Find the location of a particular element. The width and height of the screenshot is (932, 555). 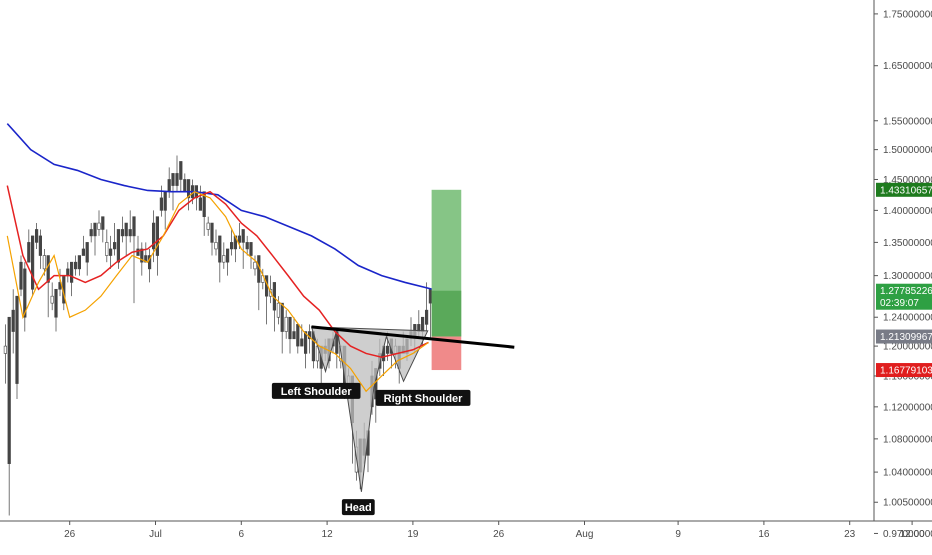

neckline-layer is located at coordinates (413, 337).